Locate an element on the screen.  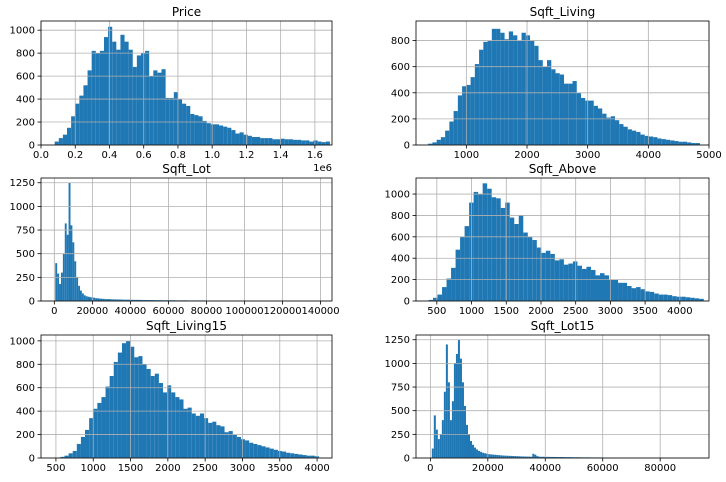
y-tick-label: 600 is located at coordinates (25, 388).